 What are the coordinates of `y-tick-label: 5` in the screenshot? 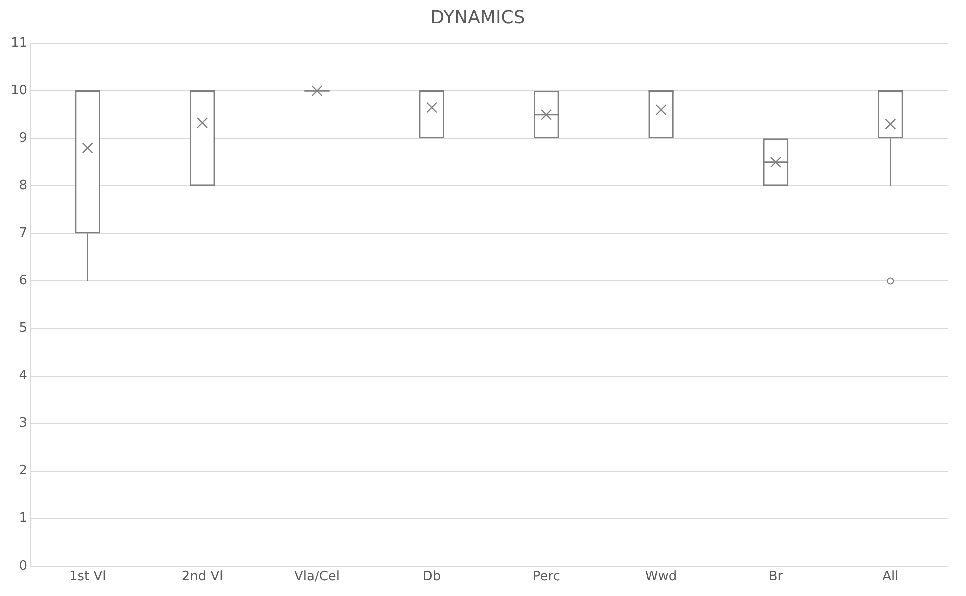 It's located at (23, 328).